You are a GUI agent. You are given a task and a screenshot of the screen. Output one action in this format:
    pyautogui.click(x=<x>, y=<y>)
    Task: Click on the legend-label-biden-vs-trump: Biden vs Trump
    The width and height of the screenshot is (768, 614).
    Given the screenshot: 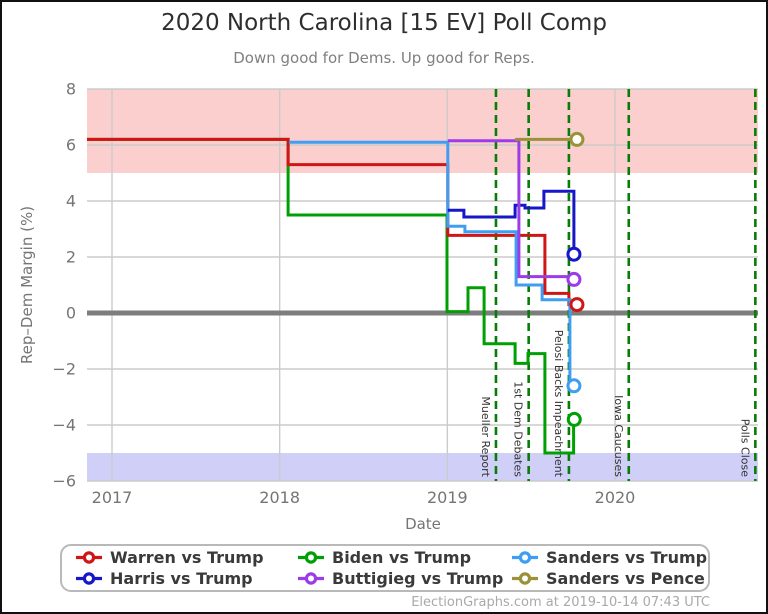 What is the action you would take?
    pyautogui.click(x=402, y=557)
    